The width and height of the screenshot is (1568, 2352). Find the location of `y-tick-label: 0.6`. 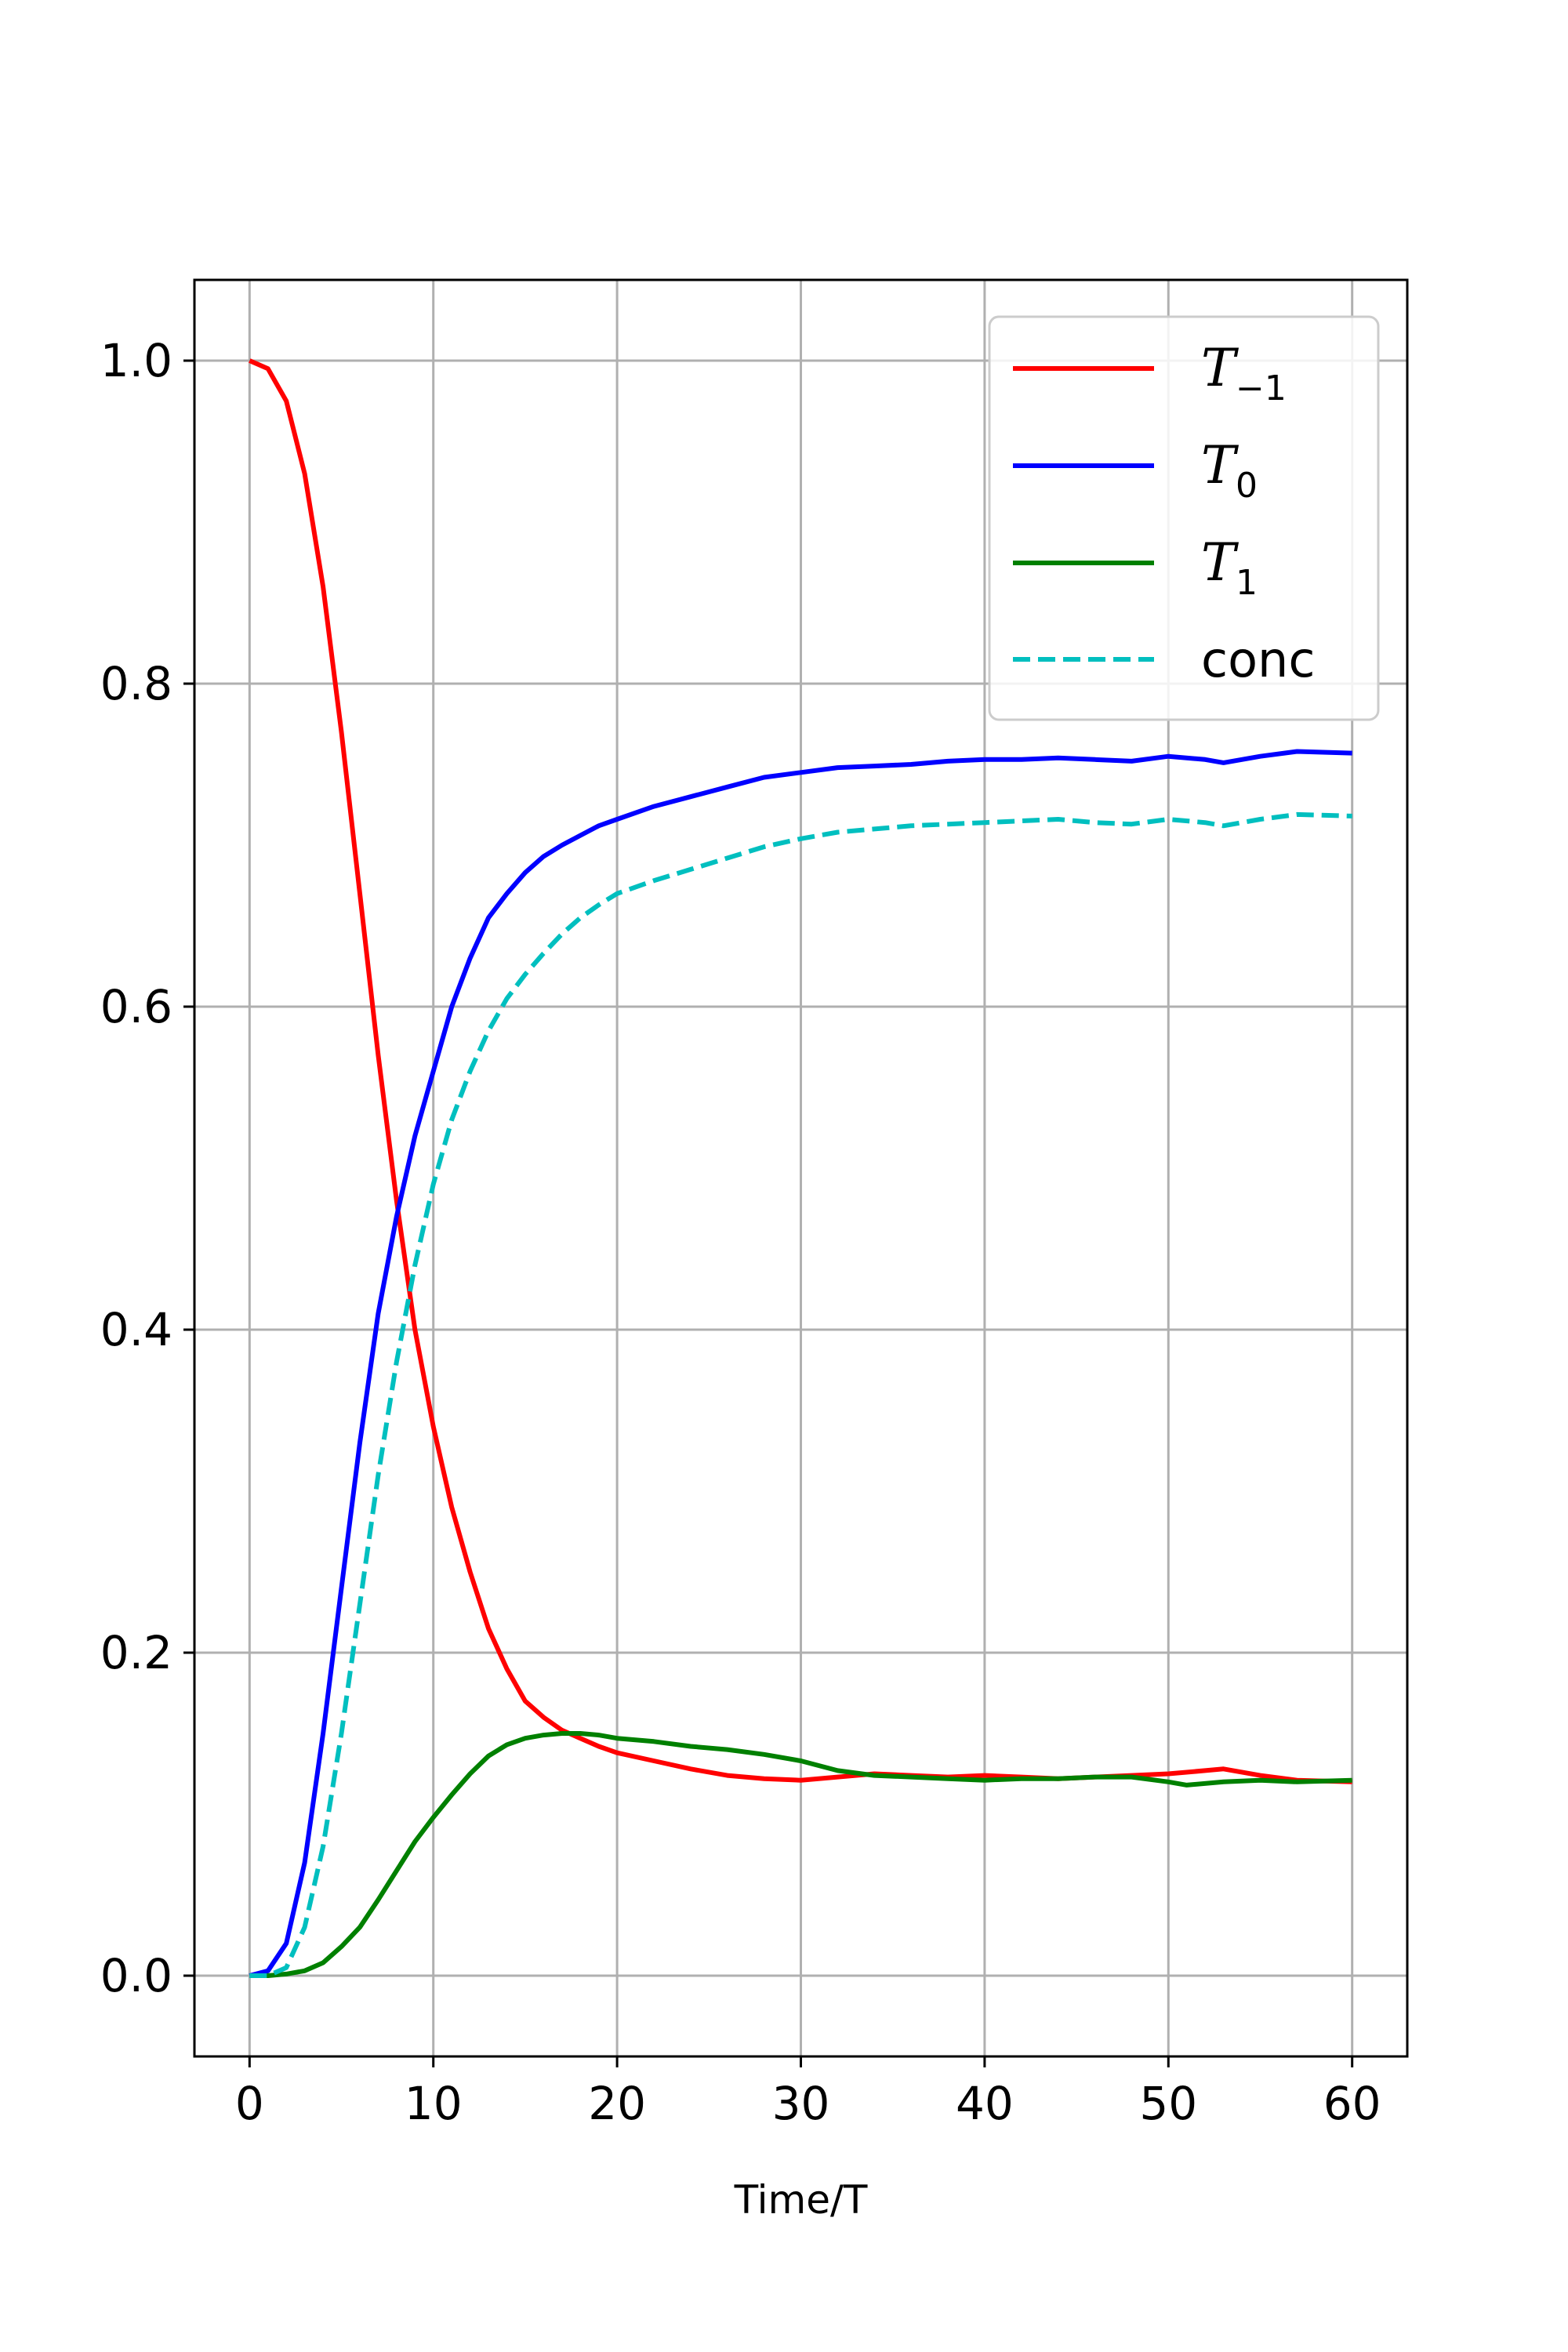

y-tick-label: 0.6 is located at coordinates (136, 1006).